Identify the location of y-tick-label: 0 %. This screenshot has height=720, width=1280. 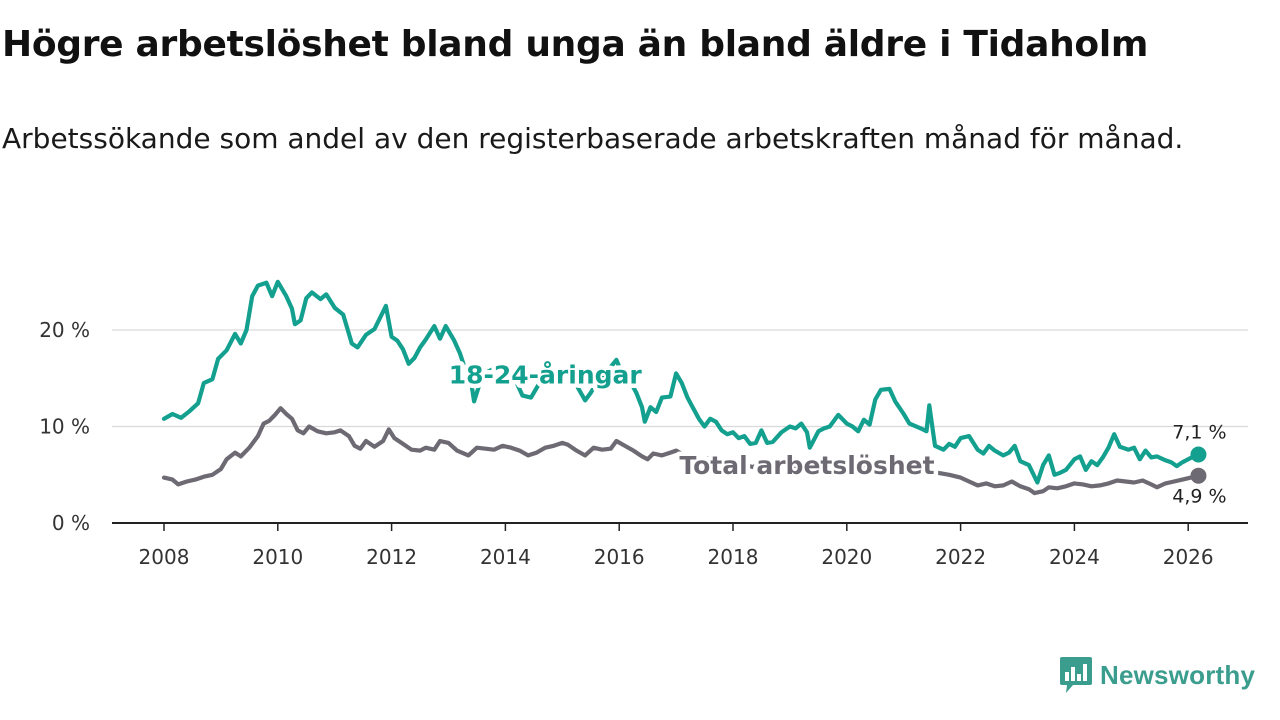
(71, 523).